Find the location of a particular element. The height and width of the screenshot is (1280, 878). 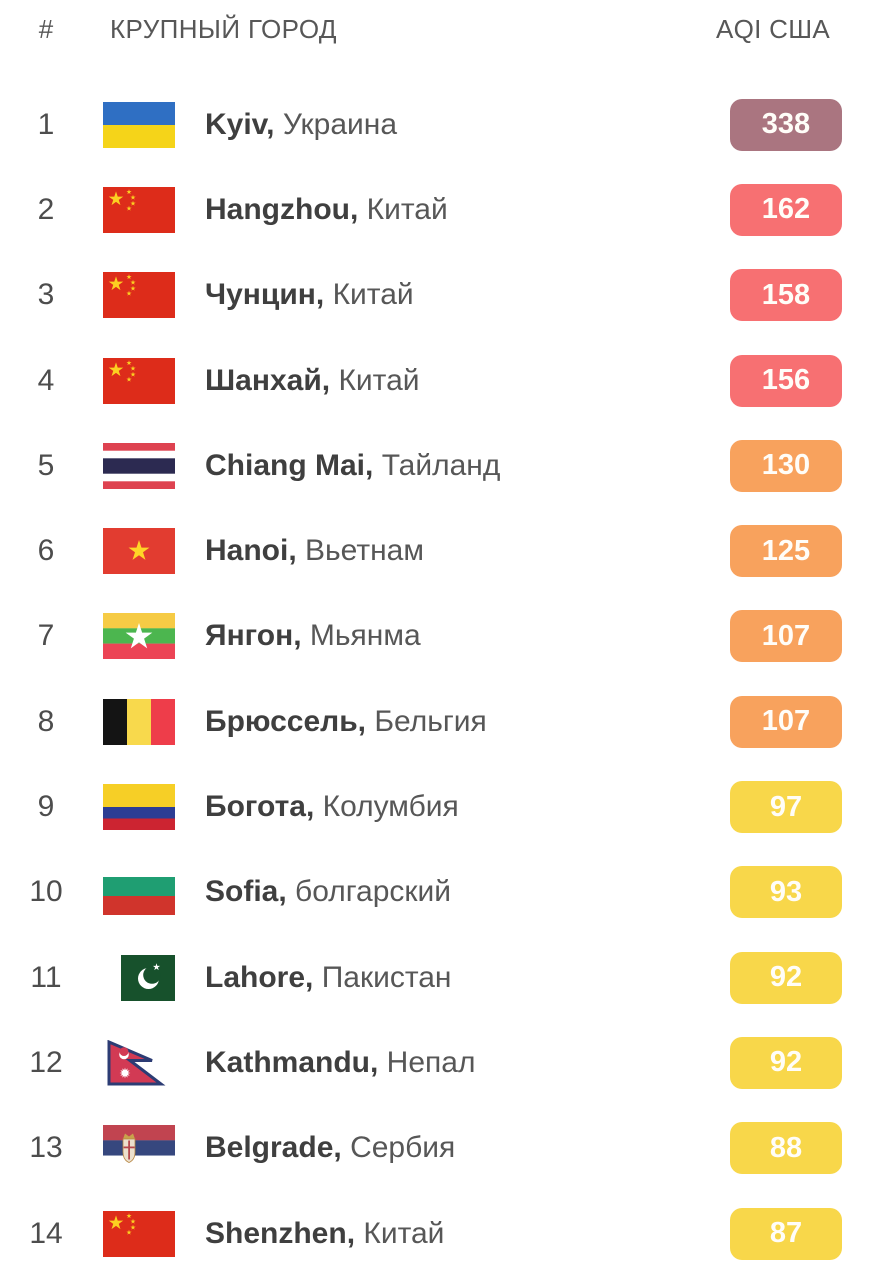

city-name: Чунцин is located at coordinates (260, 295).